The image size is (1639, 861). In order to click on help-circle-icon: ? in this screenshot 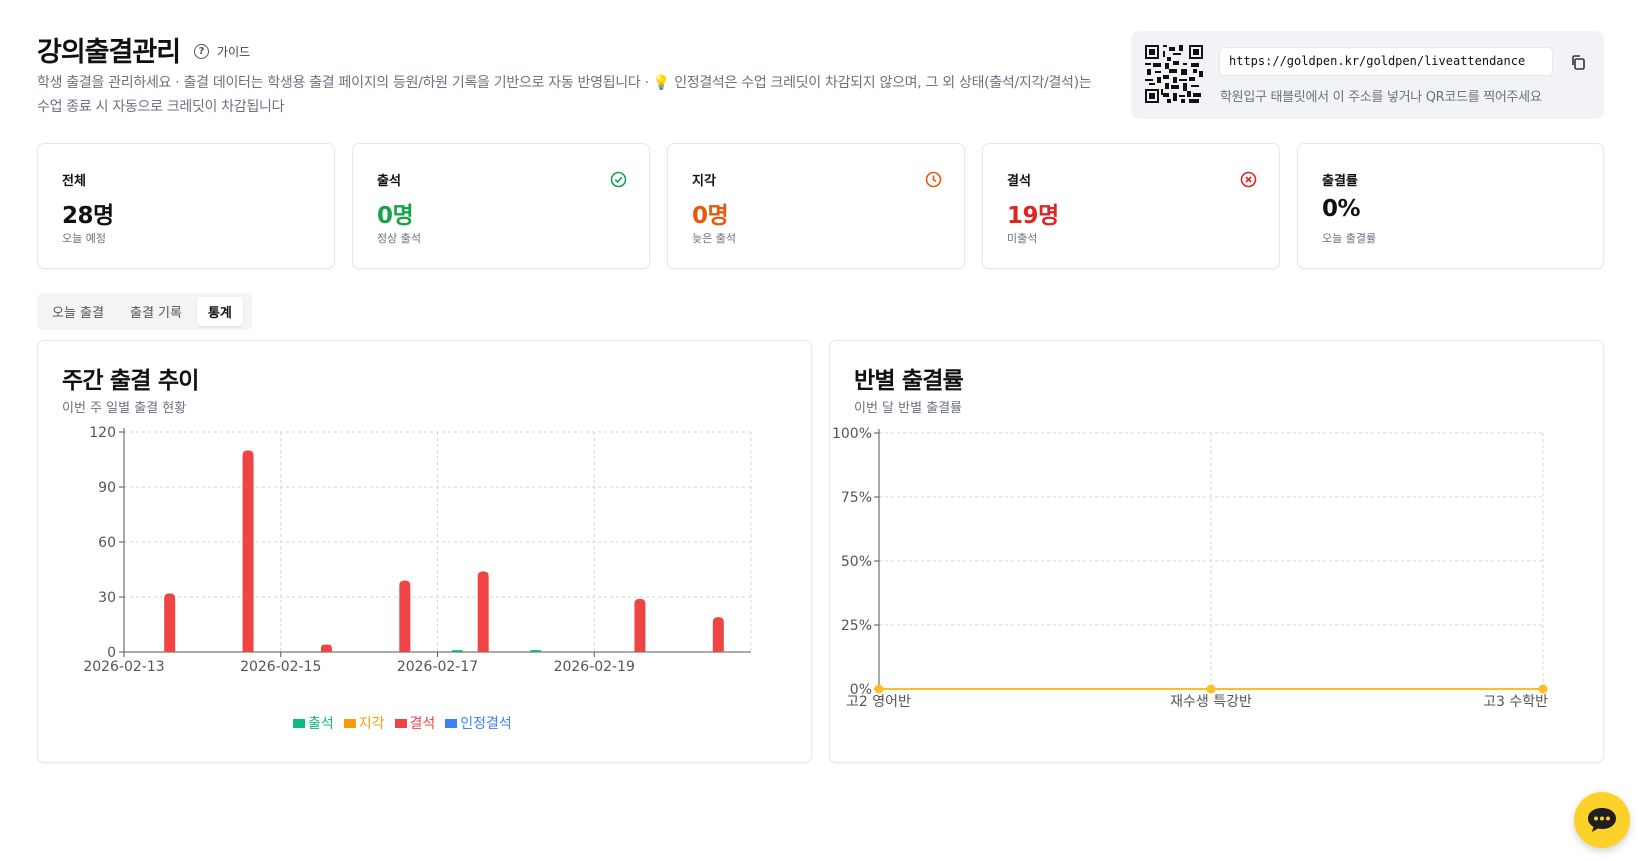, I will do `click(202, 51)`.